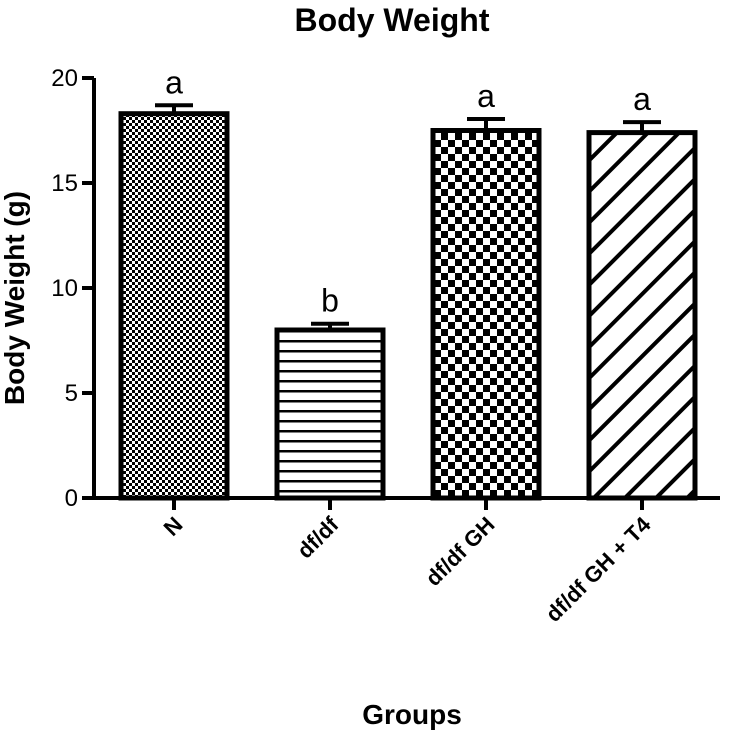 Image resolution: width=729 pixels, height=738 pixels. I want to click on significance-label: b, so click(330, 301).